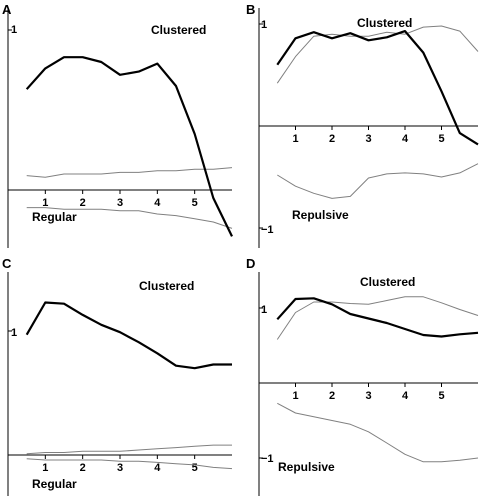 Image resolution: width=480 pixels, height=496 pixels. I want to click on panel-d-x-tick-label-5: 5, so click(441, 396).